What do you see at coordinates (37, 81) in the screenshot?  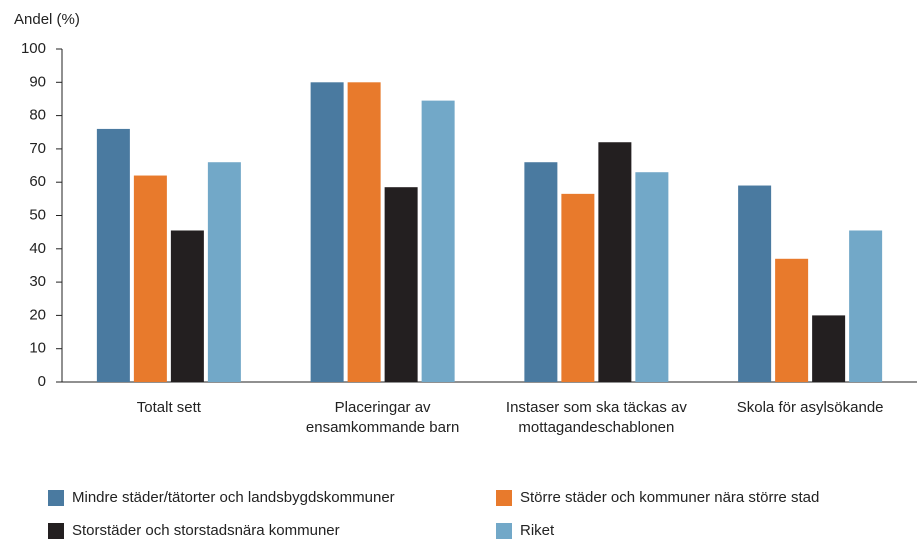 I see `y-tick-label: 90` at bounding box center [37, 81].